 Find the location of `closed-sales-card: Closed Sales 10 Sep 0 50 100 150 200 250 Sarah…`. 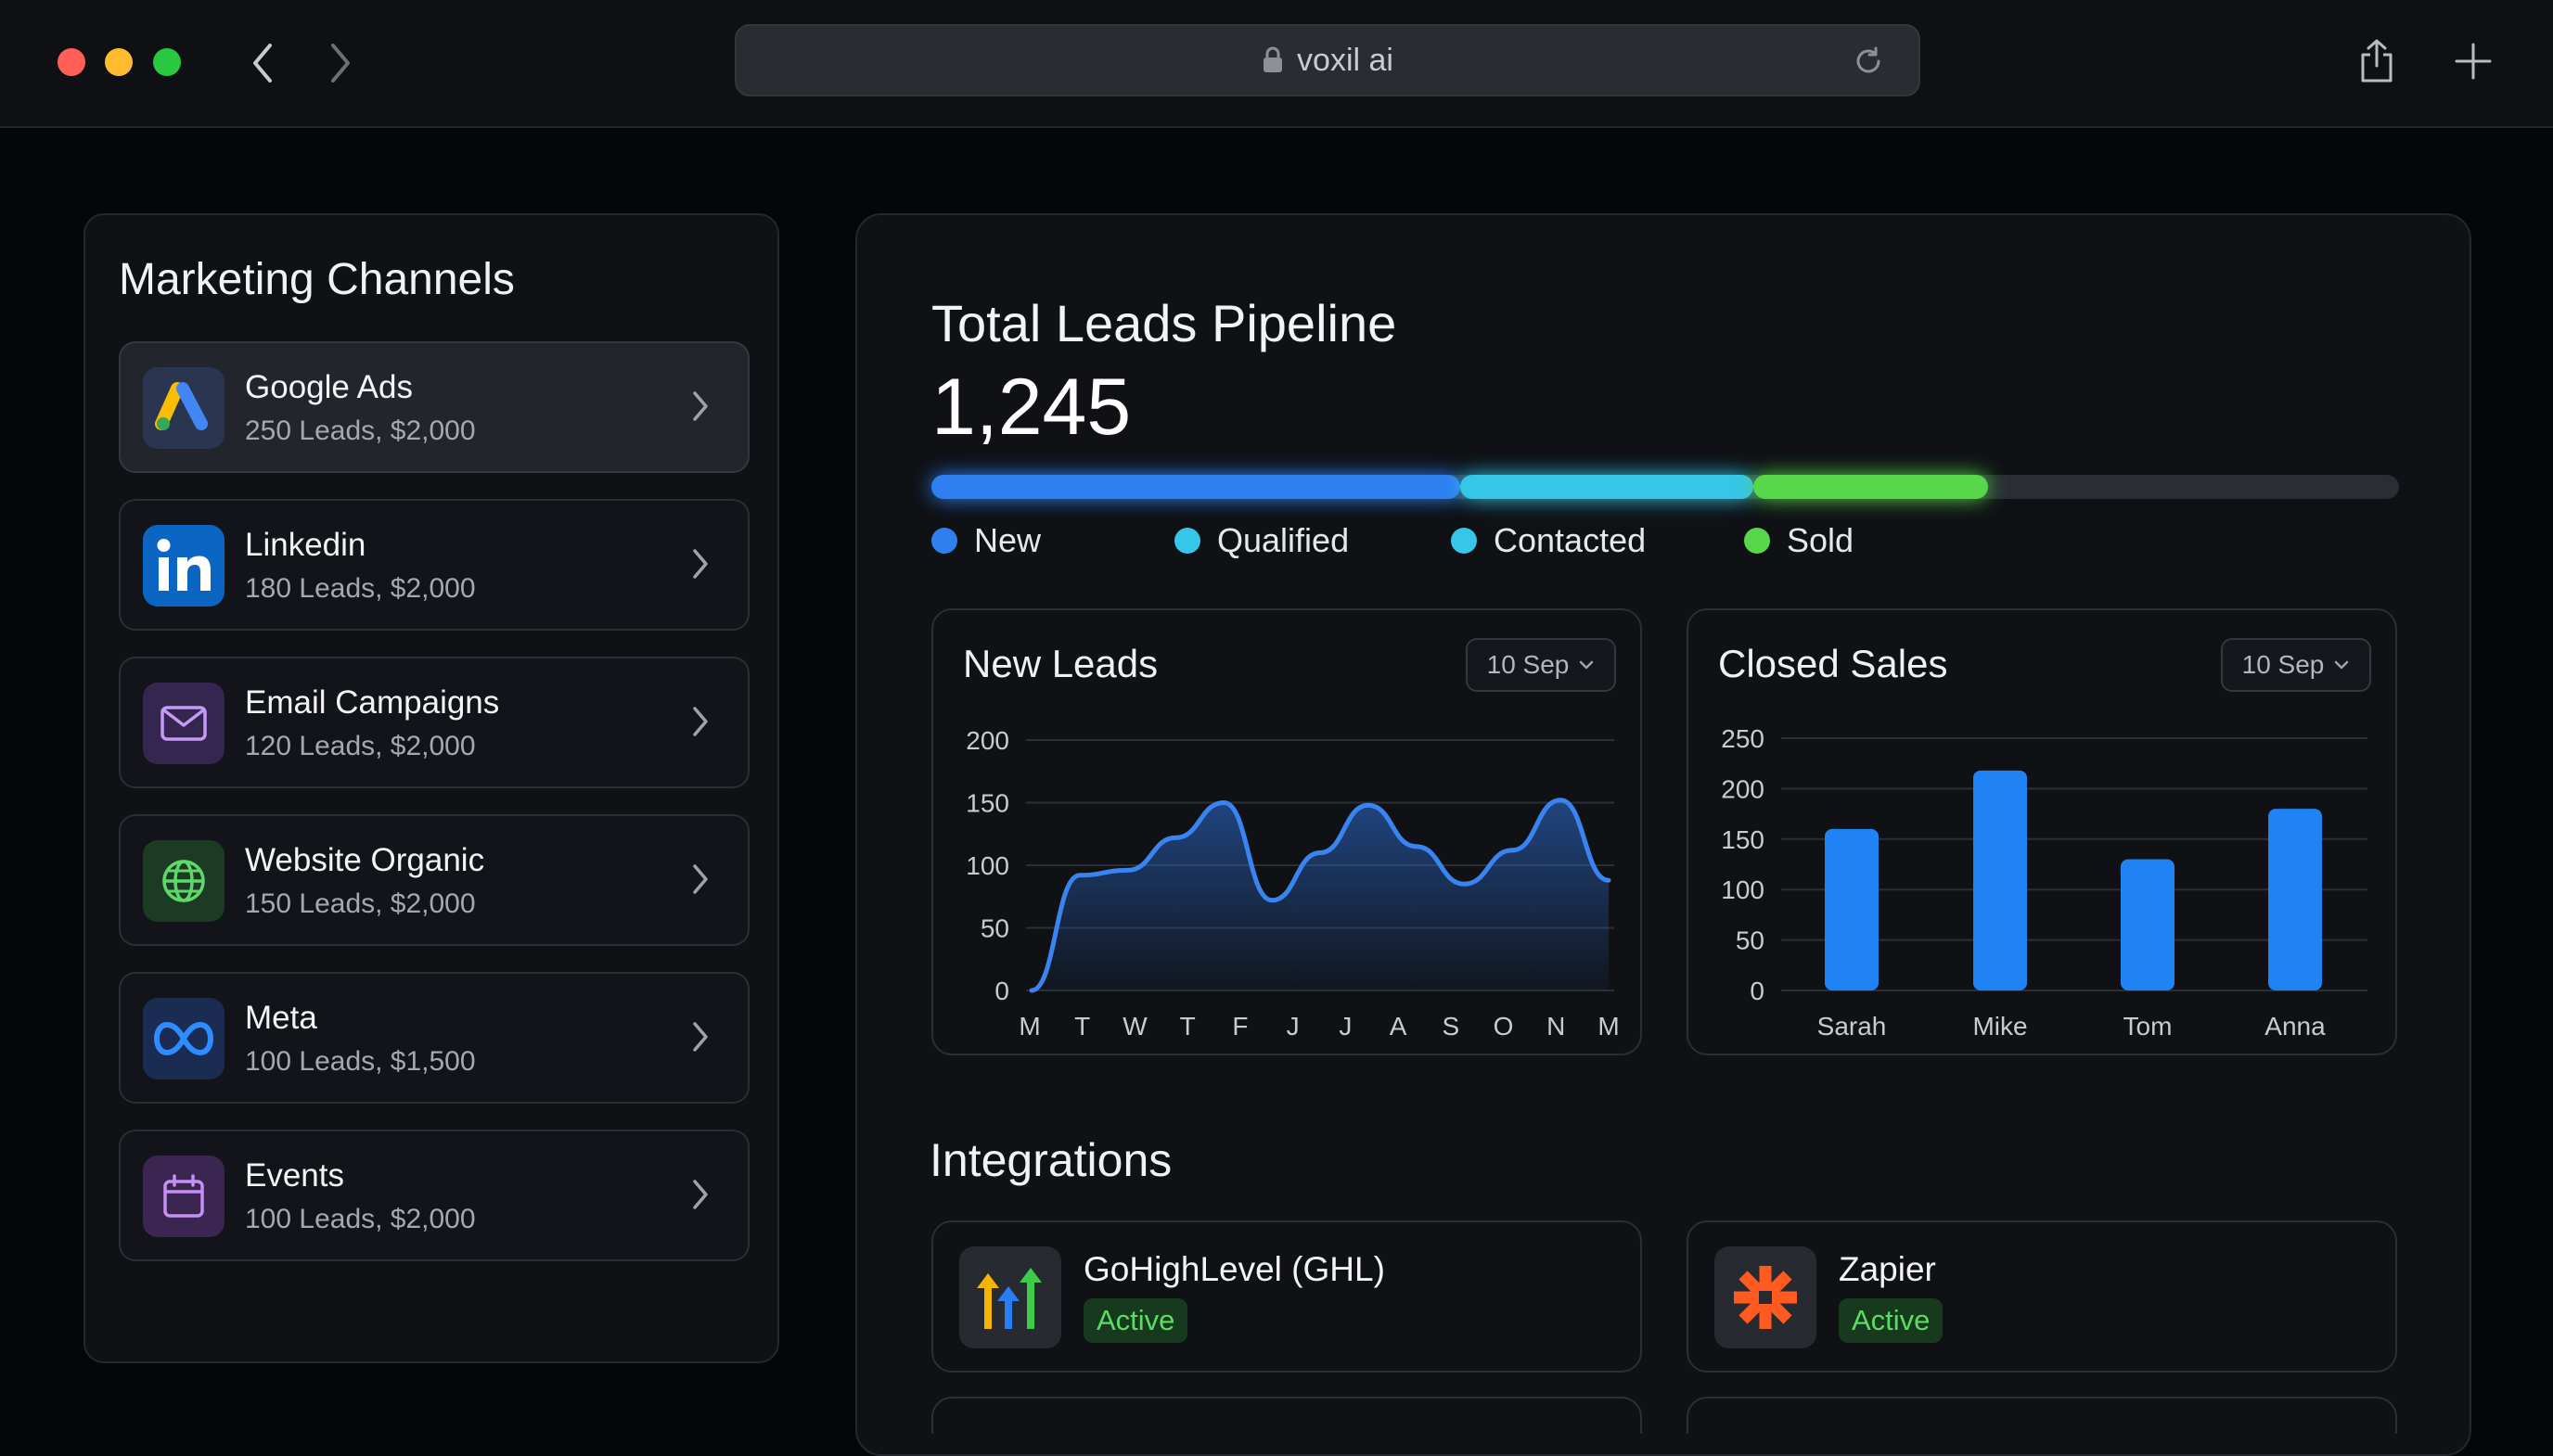

closed-sales-card: Closed Sales 10 Sep 0 50 100 150 200 250 Sarah… is located at coordinates (2042, 831).